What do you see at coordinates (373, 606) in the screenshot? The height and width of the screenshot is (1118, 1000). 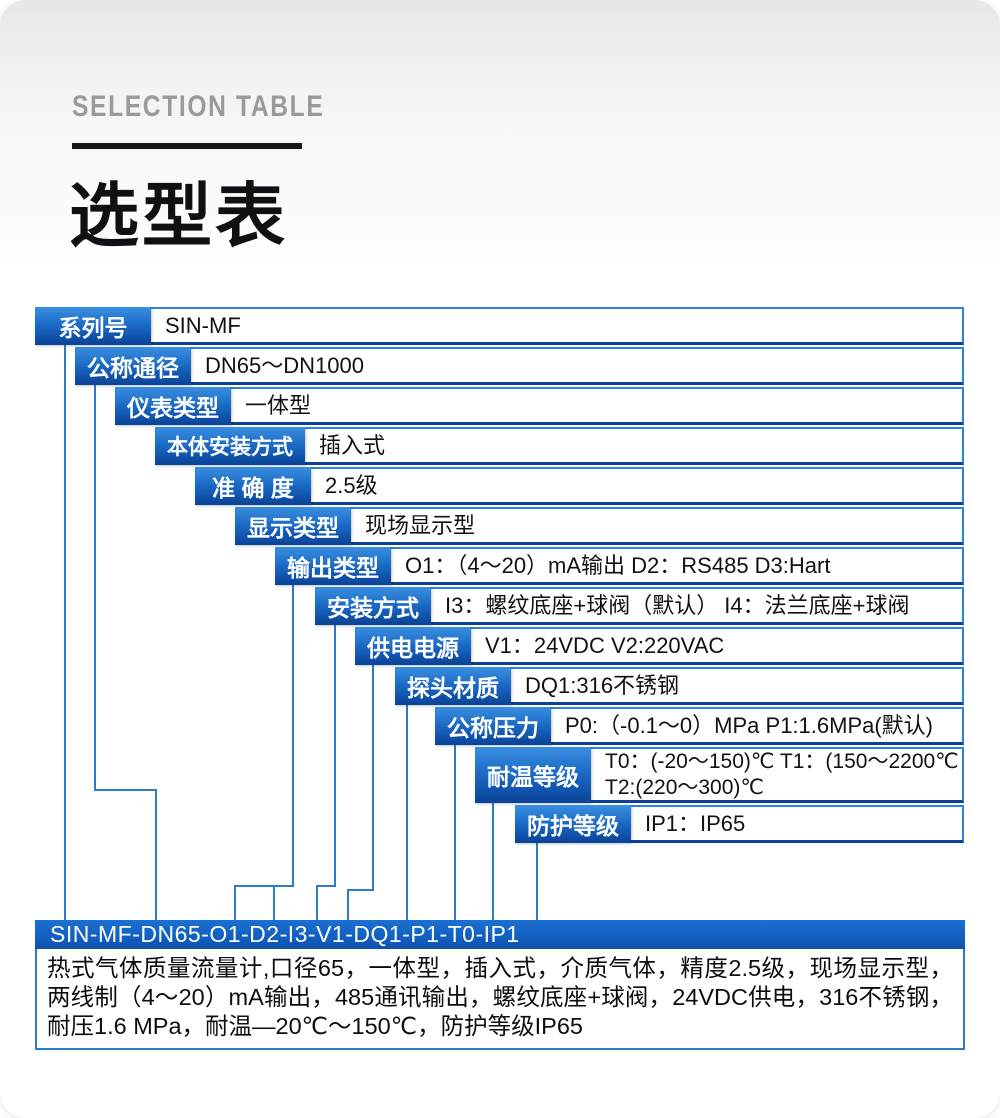 I see `row-label: 安装方式` at bounding box center [373, 606].